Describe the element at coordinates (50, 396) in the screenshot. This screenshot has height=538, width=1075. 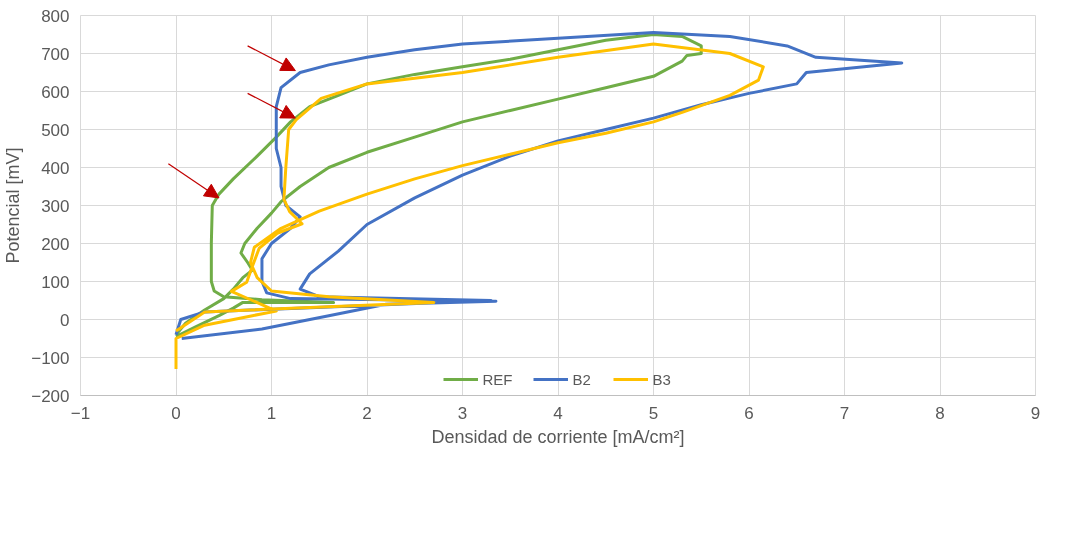
I see `y-tick-label: −200` at that location.